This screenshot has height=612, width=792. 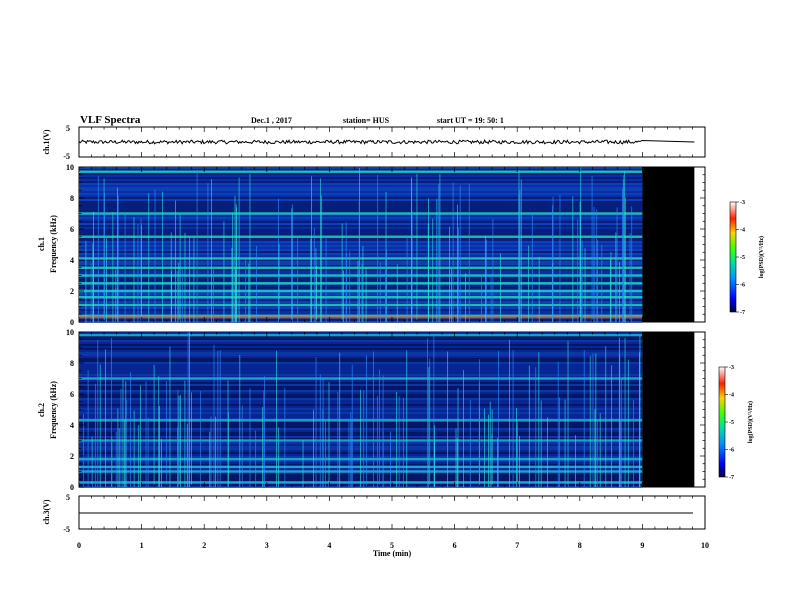 I want to click on y-tick-label: 10, so click(x=70, y=167).